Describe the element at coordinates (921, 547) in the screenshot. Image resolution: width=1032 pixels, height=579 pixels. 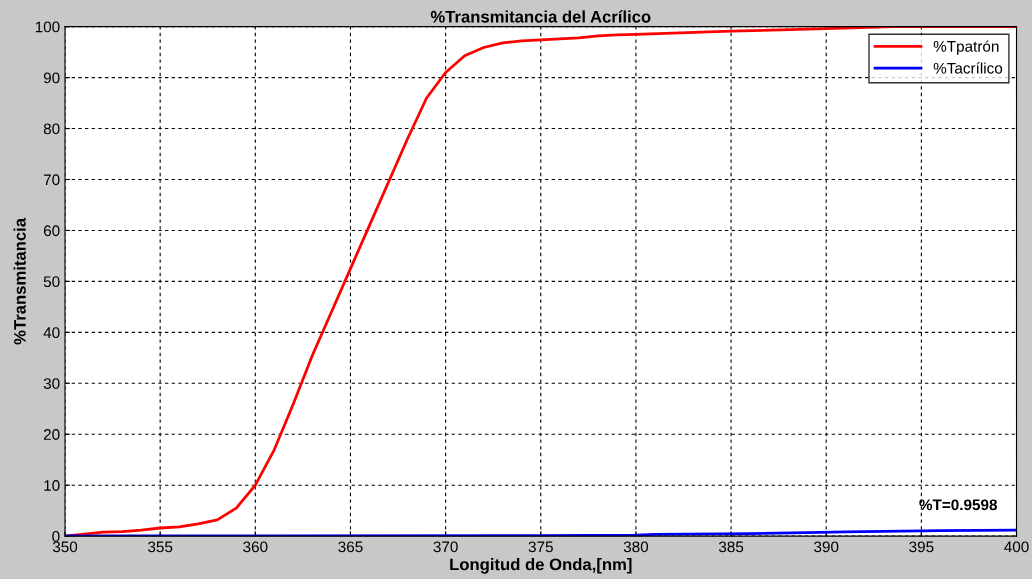
I see `x-tick-label: 395` at that location.